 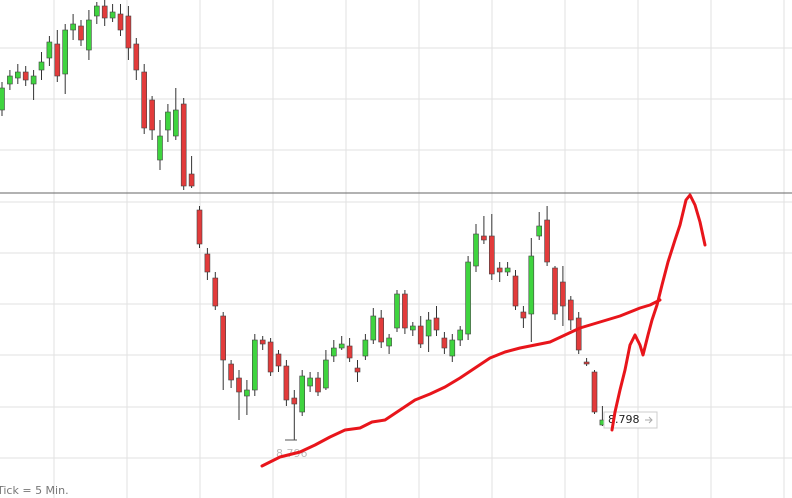 What do you see at coordinates (649, 420) in the screenshot?
I see `price-label-arrow` at bounding box center [649, 420].